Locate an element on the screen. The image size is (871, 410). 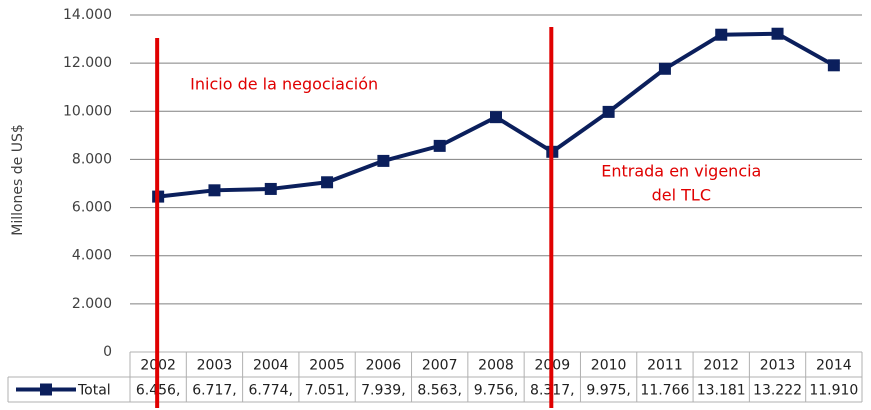
x-tick-label: 2003 is located at coordinates (215, 366).